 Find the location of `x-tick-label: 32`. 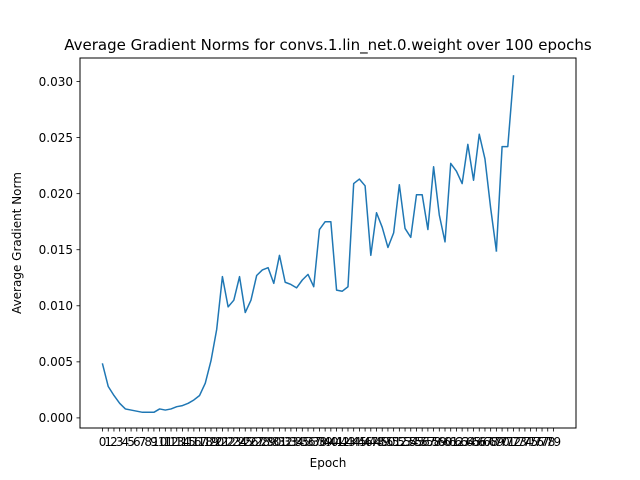

x-tick-label: 32 is located at coordinates (285, 442).